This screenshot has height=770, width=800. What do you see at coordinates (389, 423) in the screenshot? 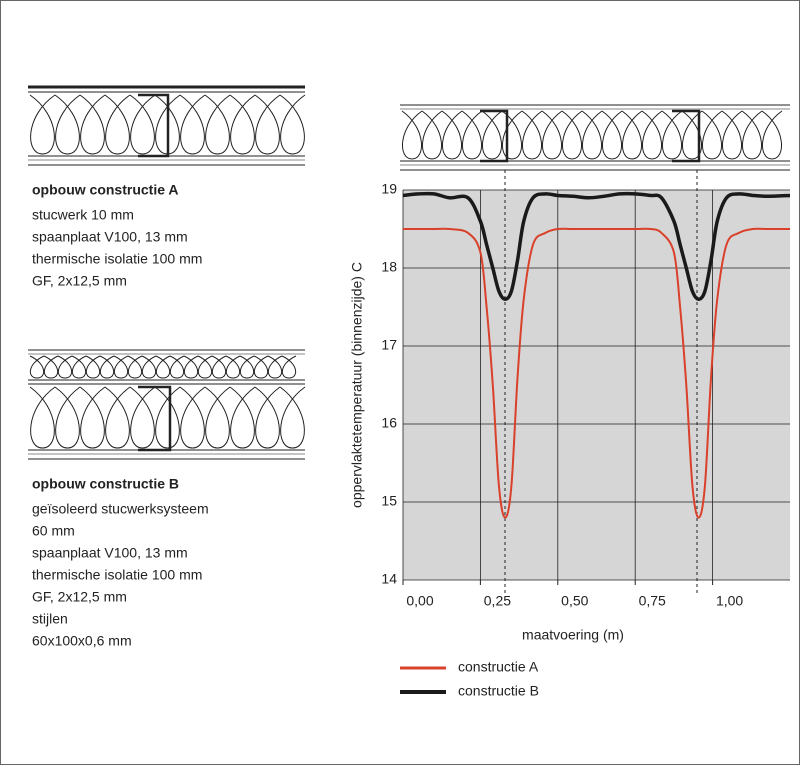
I see `y-tick-label: 16` at bounding box center [389, 423].